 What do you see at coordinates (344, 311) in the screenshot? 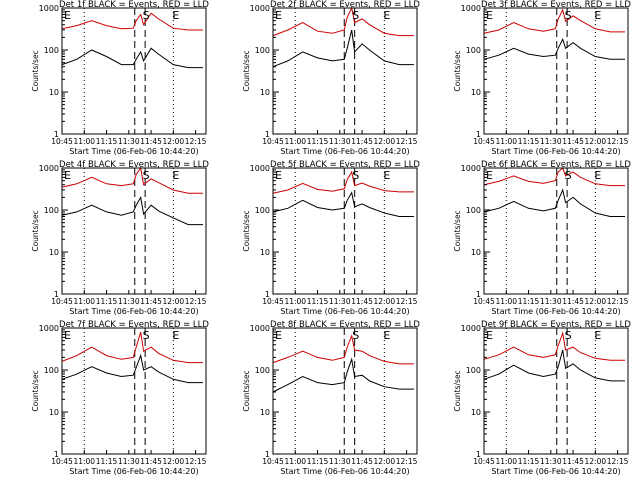
I see `x-axis-label: Start Time (06-Feb-06 10:44:20)` at bounding box center [344, 311].